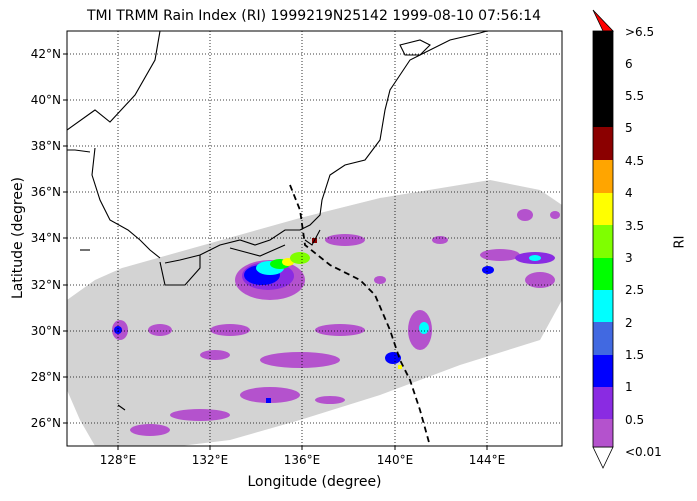 This screenshot has height=501, width=697. Describe the element at coordinates (487, 460) in the screenshot. I see `x-tick-label: 144°E` at that location.